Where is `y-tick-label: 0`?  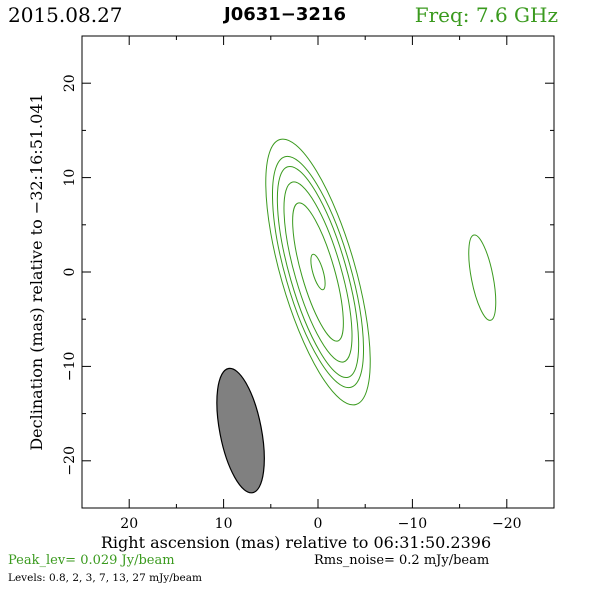 y-tick-label: 0 is located at coordinates (70, 272).